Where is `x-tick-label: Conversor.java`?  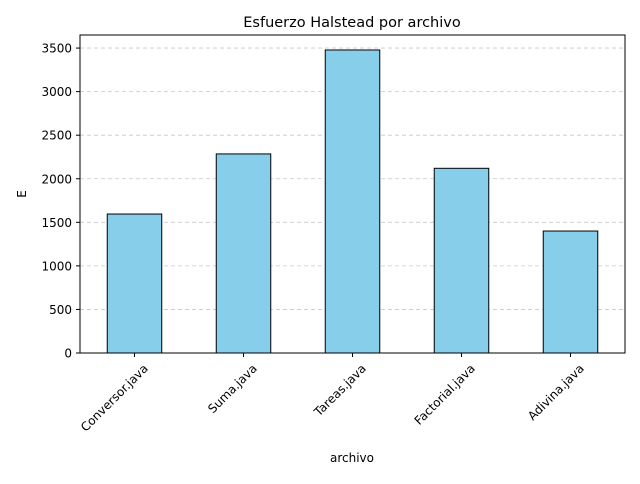
x-tick-label: Conversor.java is located at coordinates (114, 397).